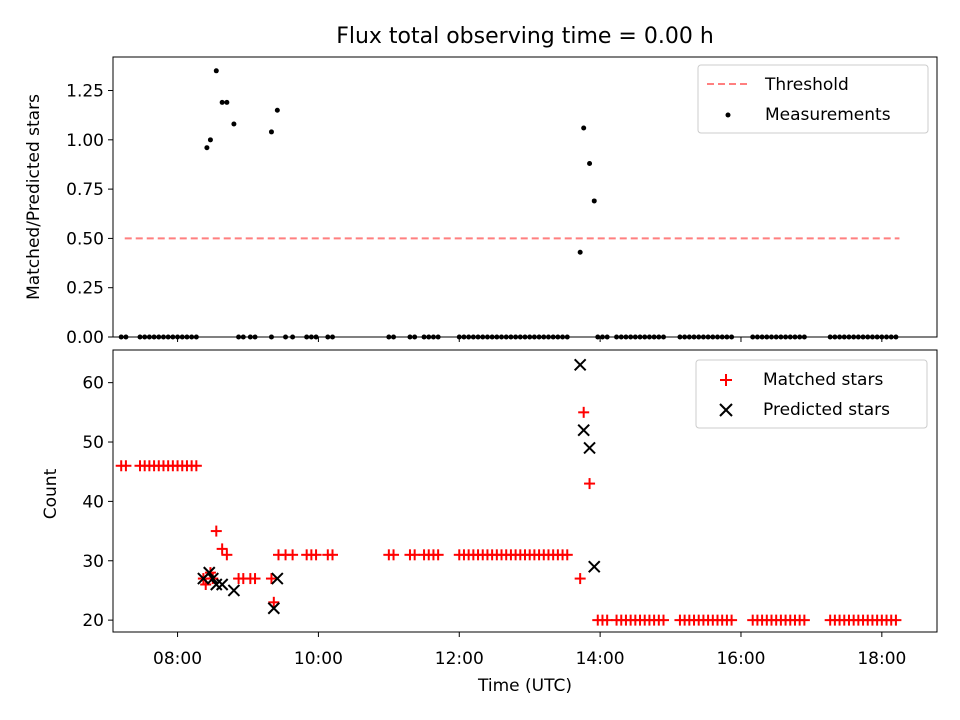 This screenshot has height=720, width=960. I want to click on x-axis-label: Time (UTC), so click(524, 686).